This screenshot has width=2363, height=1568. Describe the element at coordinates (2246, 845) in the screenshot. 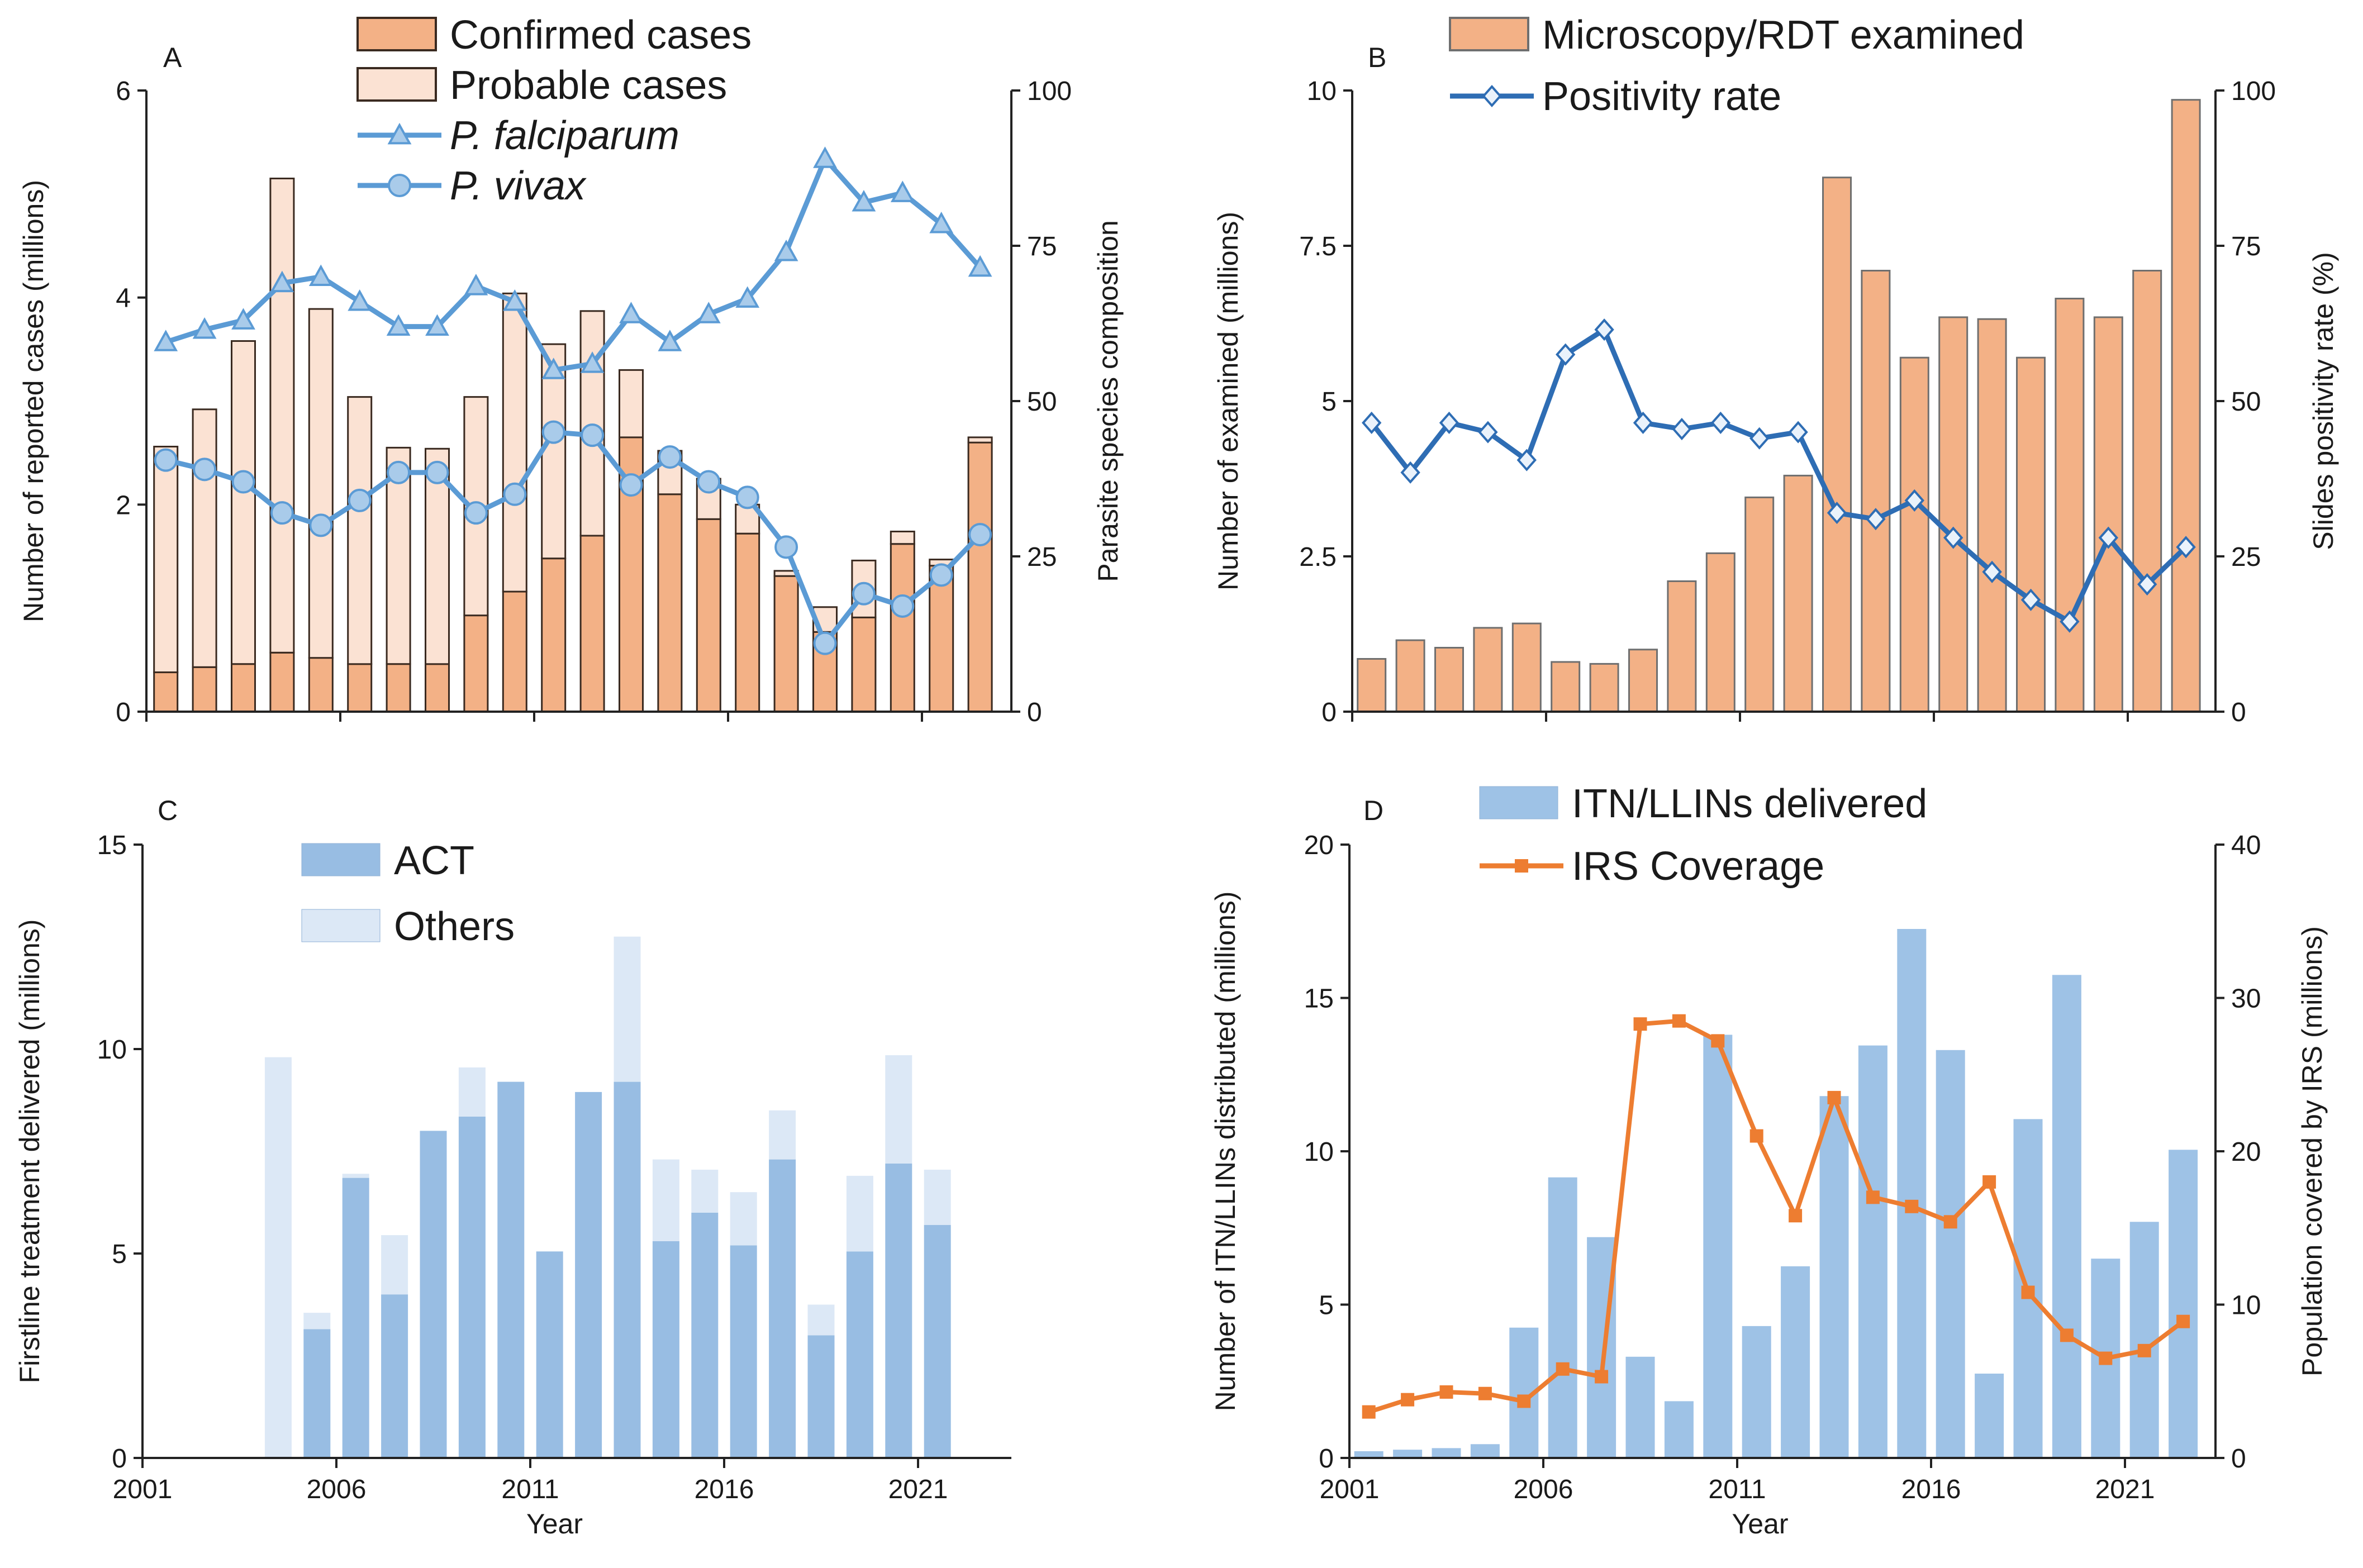

I see `panel-d-right-tick-label: 40` at that location.